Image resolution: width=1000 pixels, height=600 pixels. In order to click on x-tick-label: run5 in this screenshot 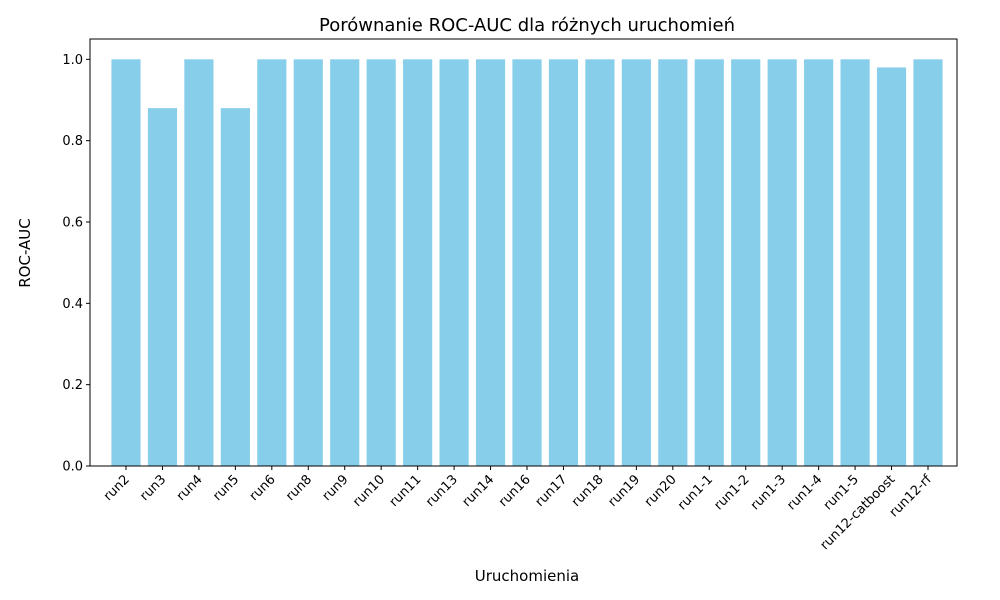, I will do `click(226, 488)`.